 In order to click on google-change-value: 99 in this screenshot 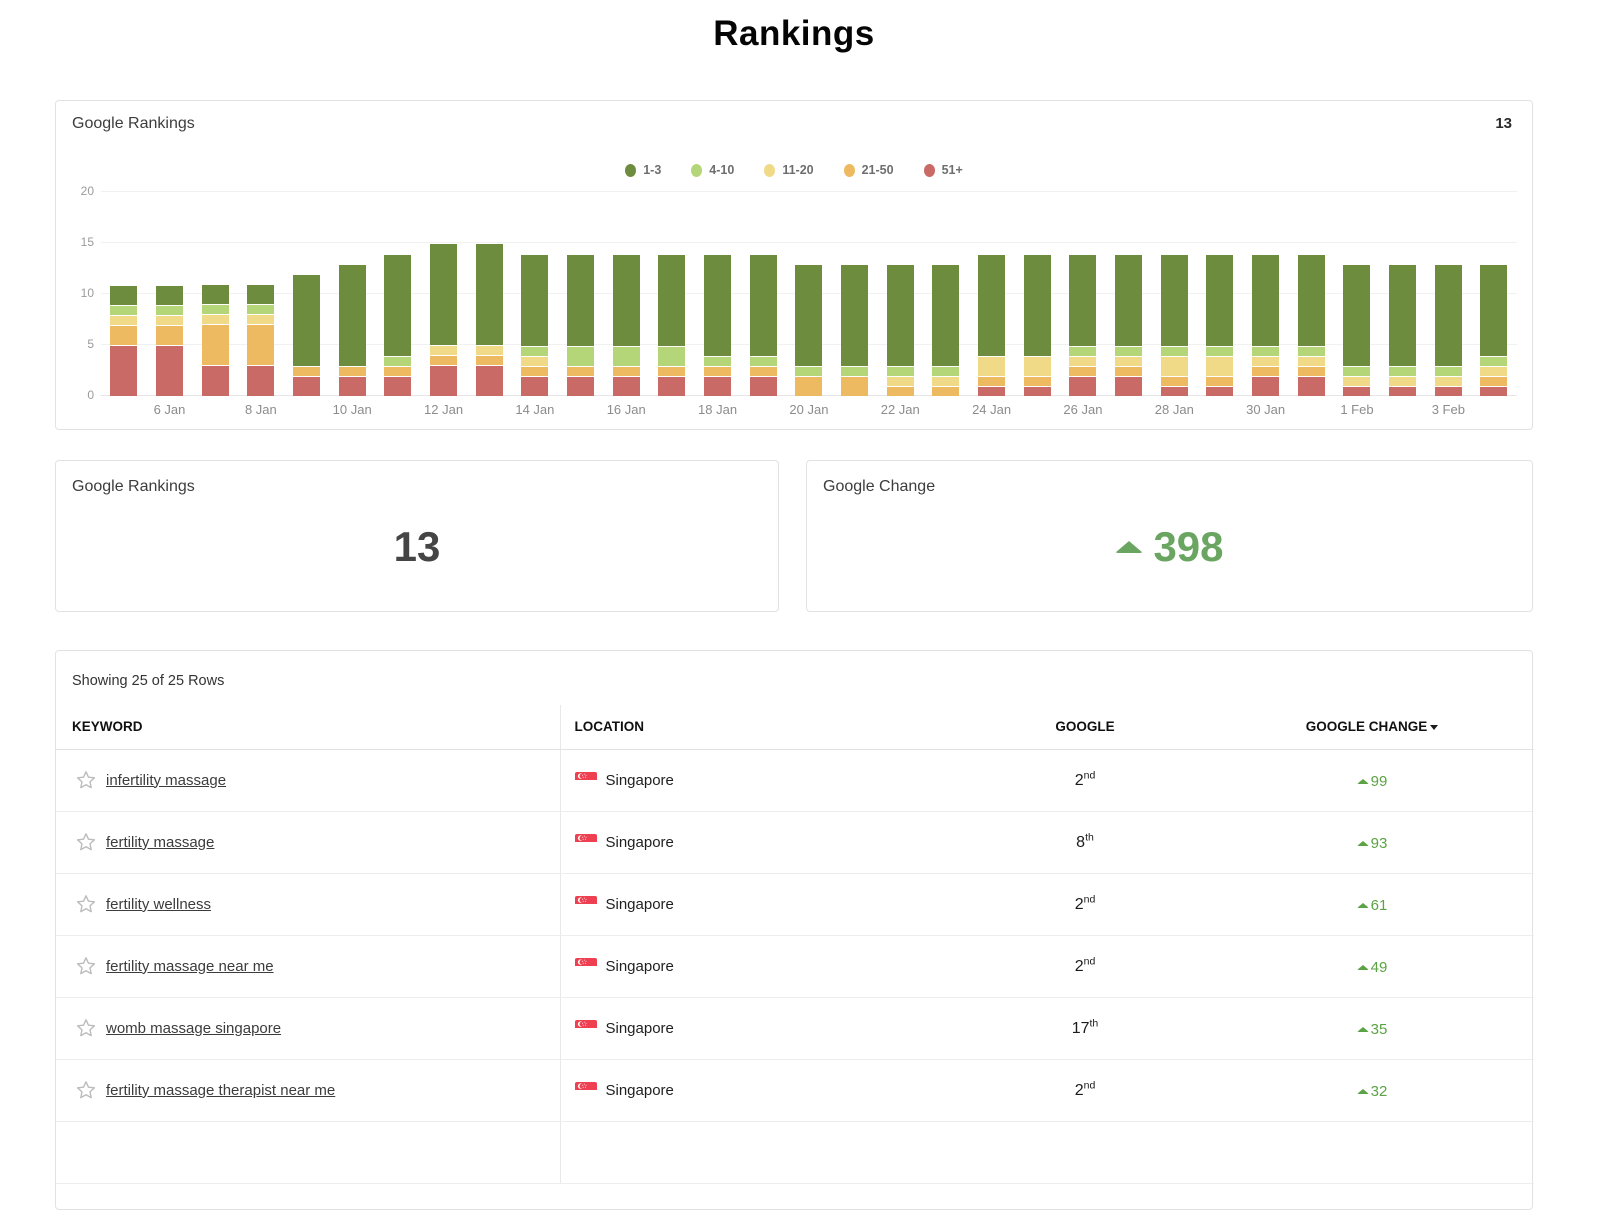, I will do `click(1371, 781)`.